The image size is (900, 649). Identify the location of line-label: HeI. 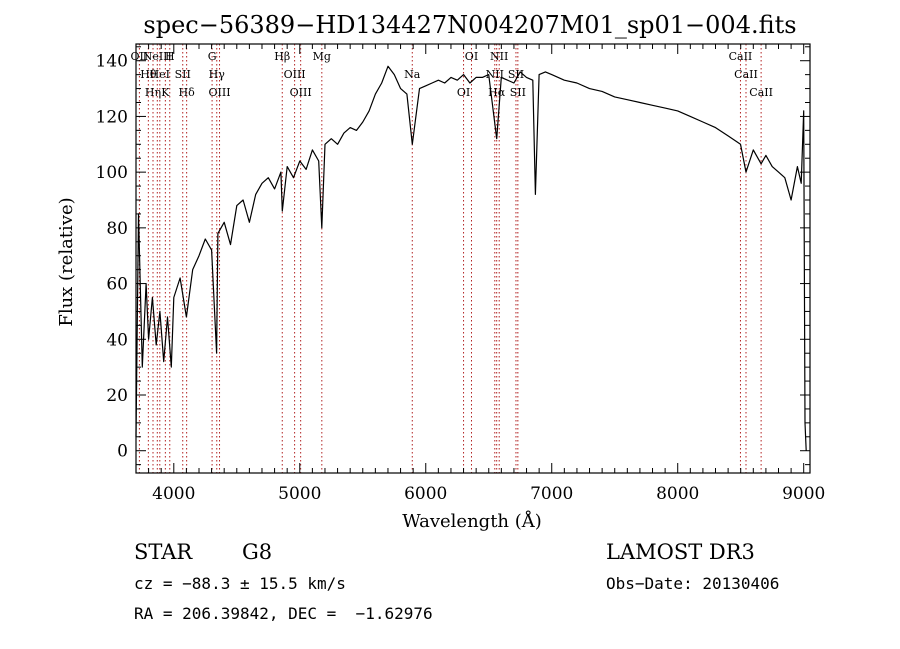
(160, 74).